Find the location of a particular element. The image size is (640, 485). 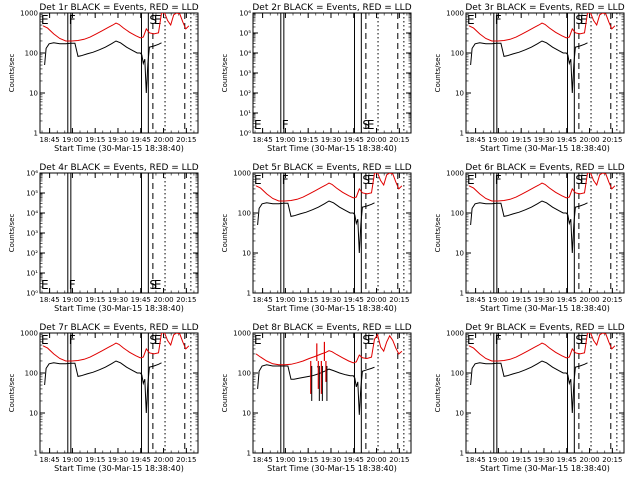

panel-title: Det 3r BLACK = Events, RED = LLD is located at coordinates (544, 8).